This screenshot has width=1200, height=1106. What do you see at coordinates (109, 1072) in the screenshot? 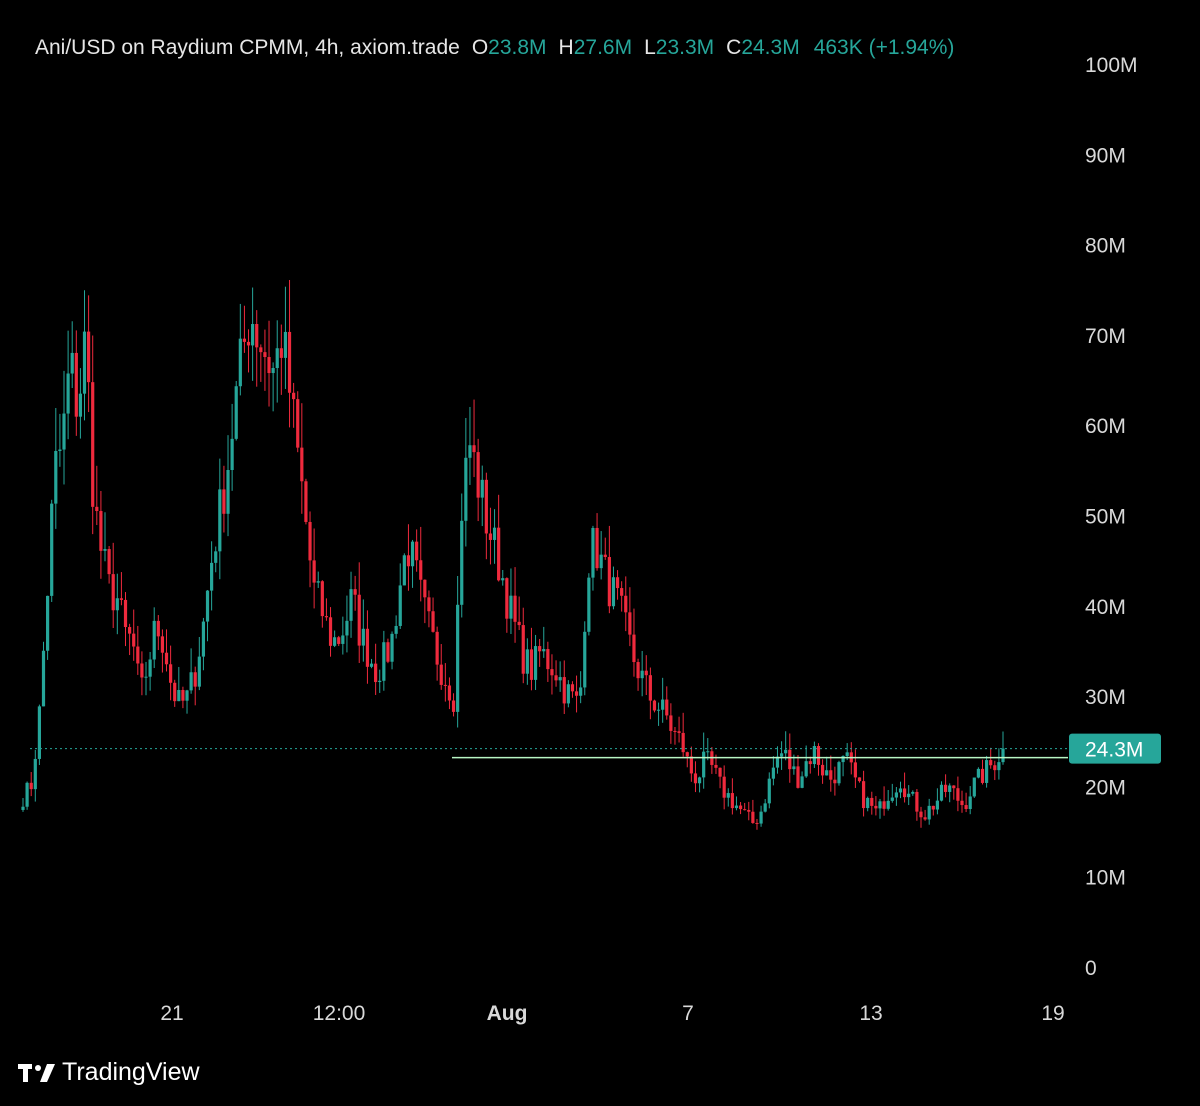
I see `tradingview-logo: TradingView` at bounding box center [109, 1072].